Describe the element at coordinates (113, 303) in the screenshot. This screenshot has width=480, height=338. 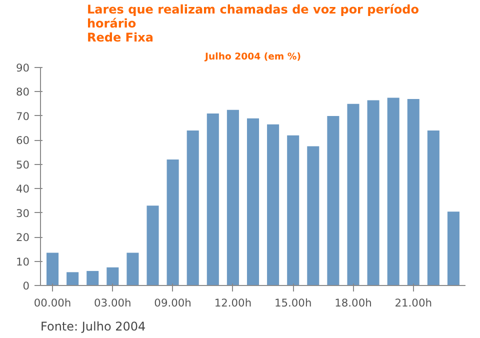
I see `x-tick-label: 03.00h` at that location.